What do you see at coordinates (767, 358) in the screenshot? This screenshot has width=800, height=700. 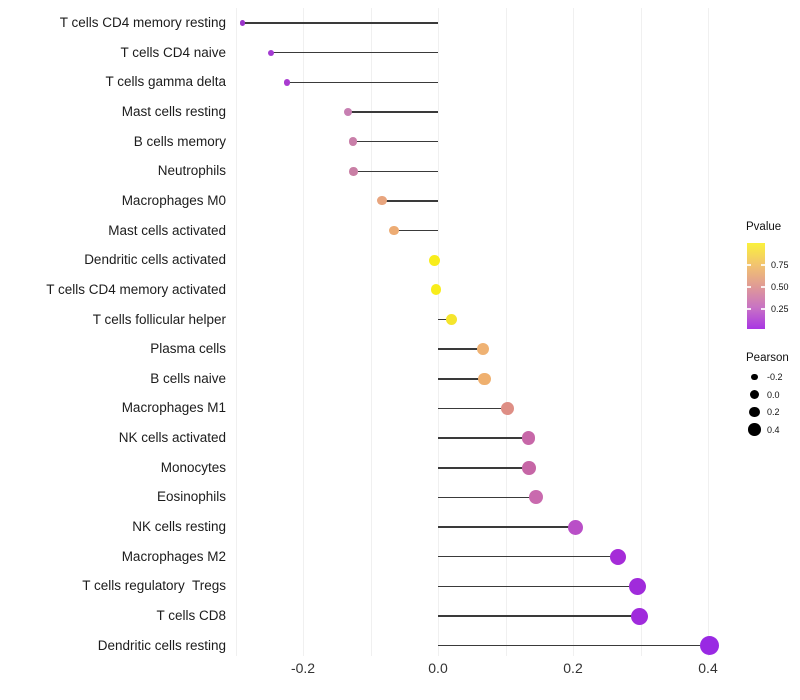 I see `pearson-legend-title: Pearson` at bounding box center [767, 358].